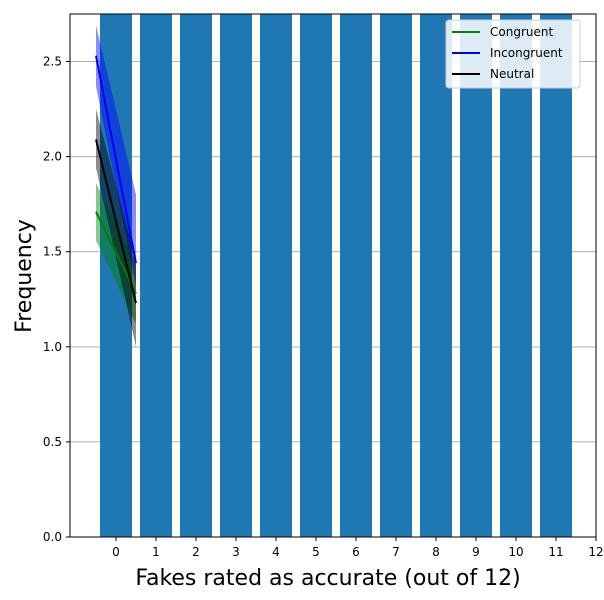  I want to click on x-tick-label-12: 12, so click(595, 552).